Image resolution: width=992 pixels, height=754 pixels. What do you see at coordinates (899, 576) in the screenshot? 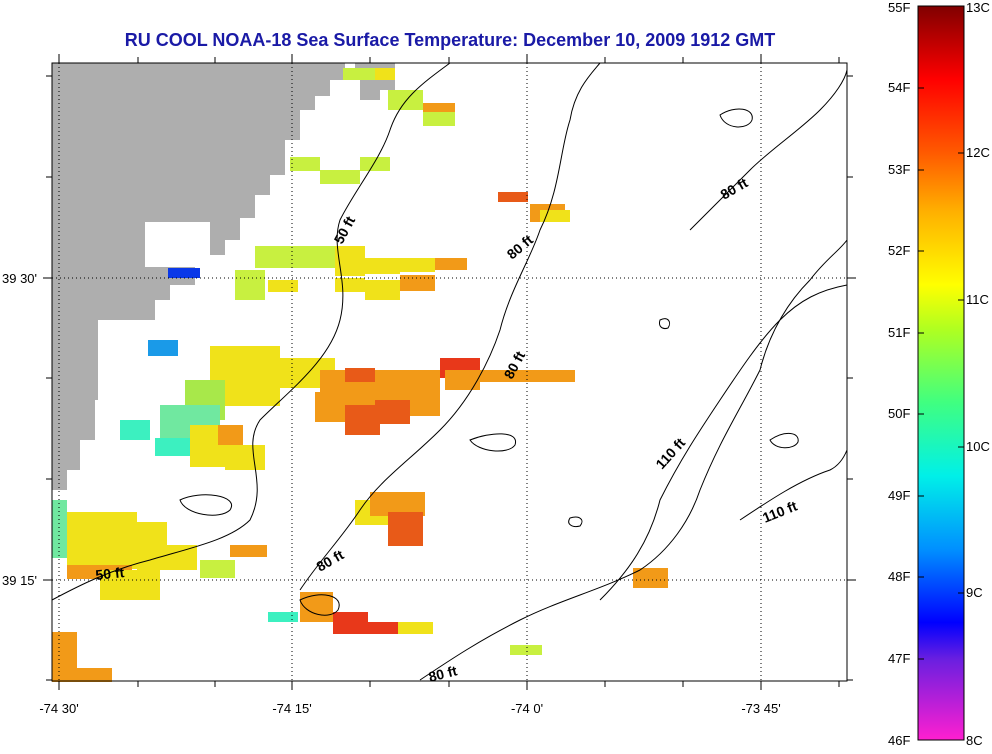
I see `colorbar-f-label: 48F` at bounding box center [899, 576].